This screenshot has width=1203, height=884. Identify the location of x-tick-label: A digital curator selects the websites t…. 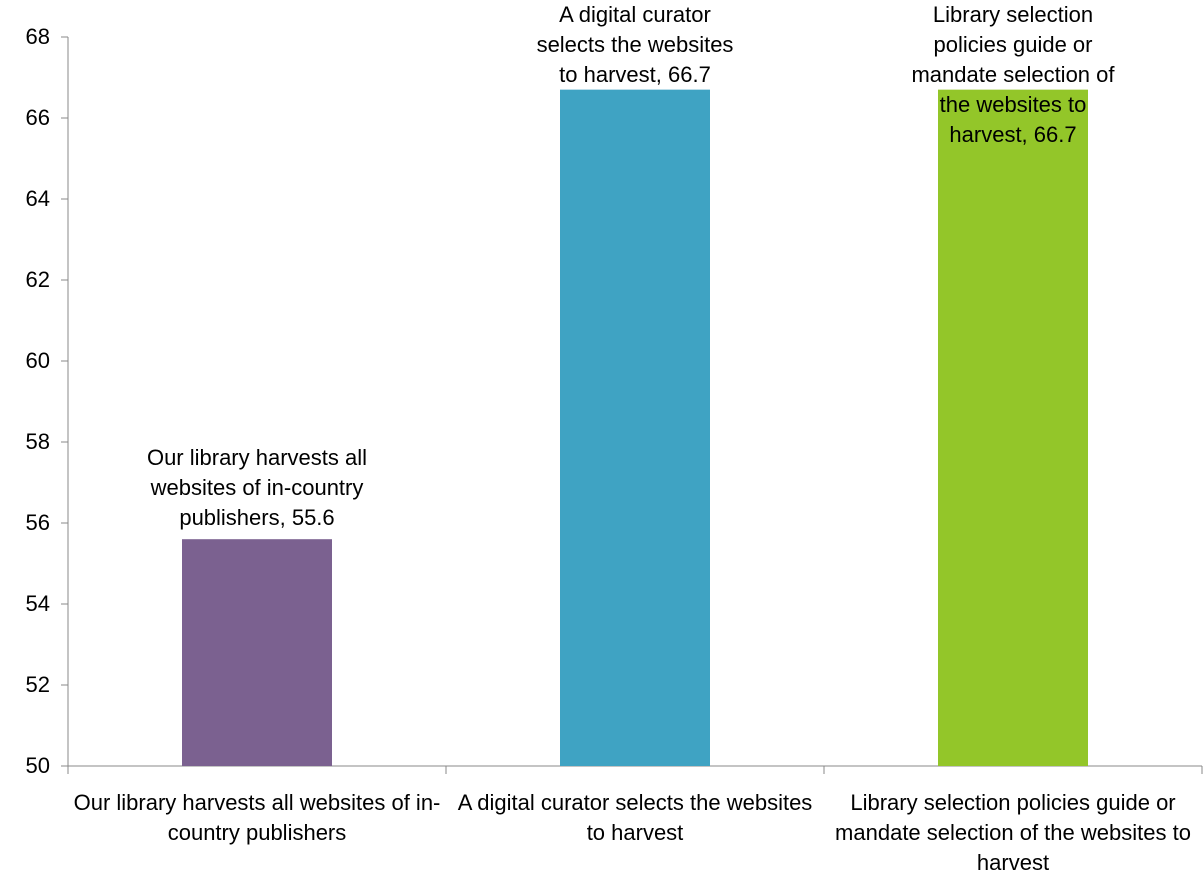
(635, 817).